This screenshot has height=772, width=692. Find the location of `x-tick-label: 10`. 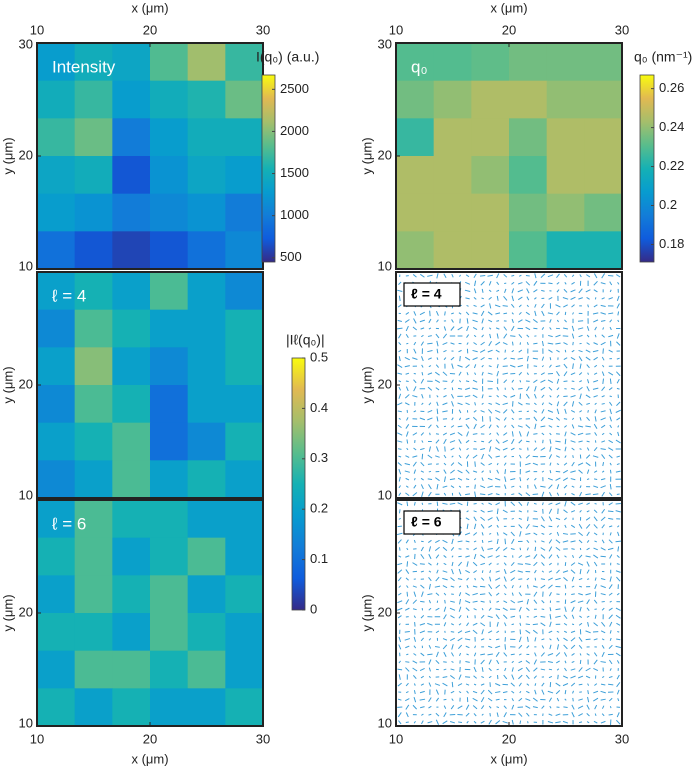

x-tick-label: 10 is located at coordinates (37, 29).